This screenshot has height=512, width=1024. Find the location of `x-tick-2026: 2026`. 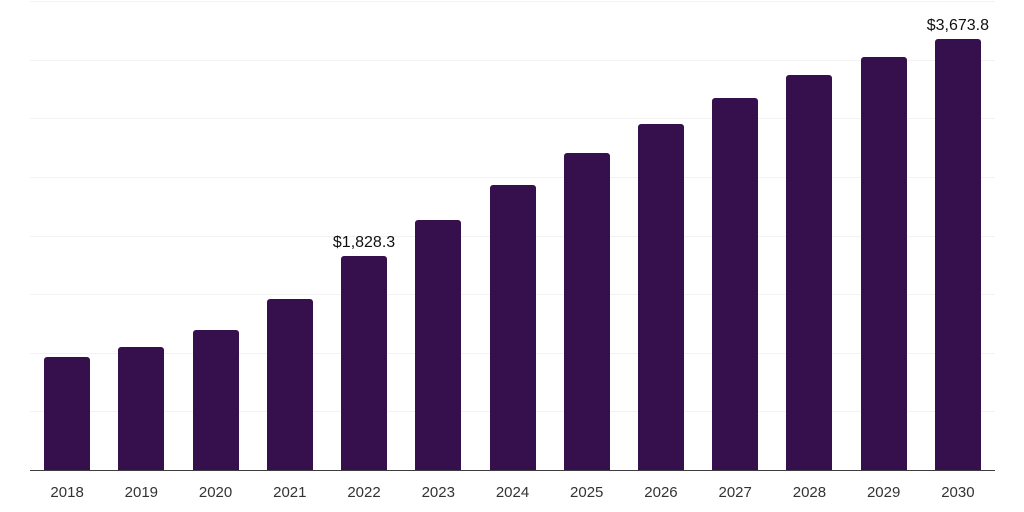

x-tick-2026: 2026 is located at coordinates (661, 492).